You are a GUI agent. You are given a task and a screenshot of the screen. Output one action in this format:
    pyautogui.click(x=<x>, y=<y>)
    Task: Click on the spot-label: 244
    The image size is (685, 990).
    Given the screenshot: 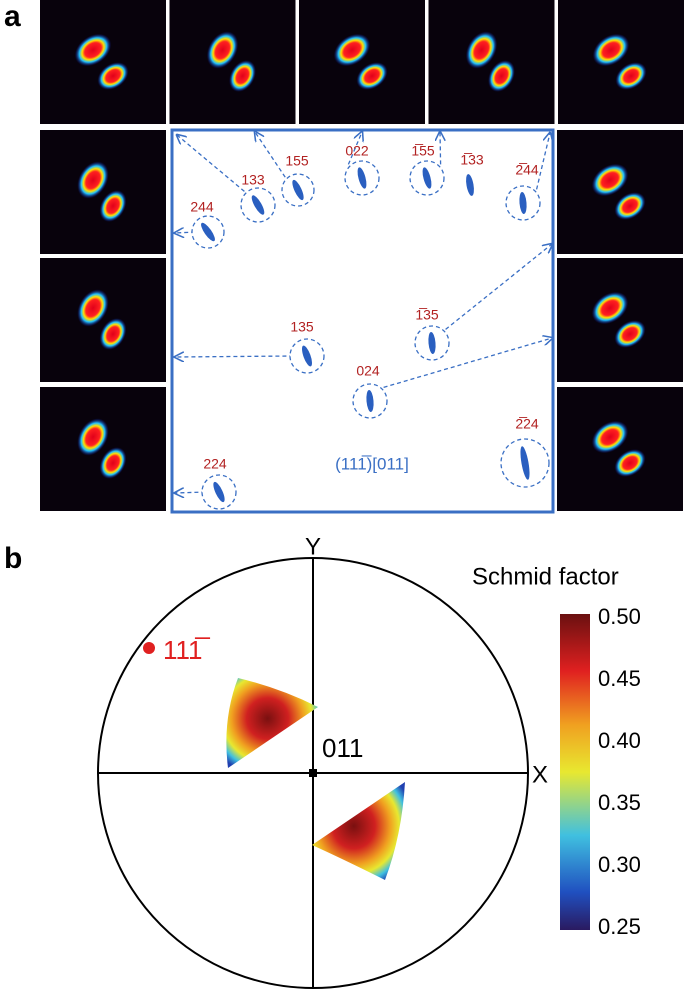 What is the action you would take?
    pyautogui.click(x=202, y=207)
    